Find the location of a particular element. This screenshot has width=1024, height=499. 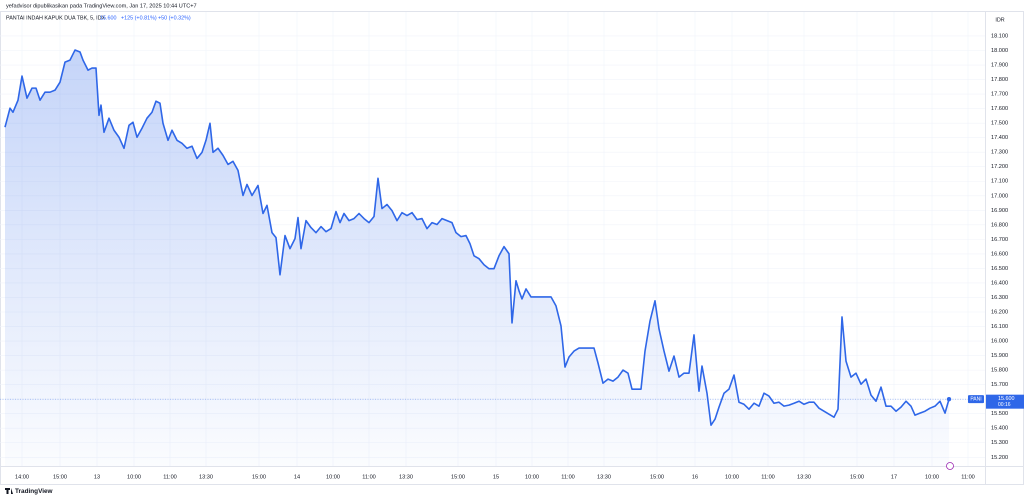

y-tick-label: 18.100 is located at coordinates (999, 36).